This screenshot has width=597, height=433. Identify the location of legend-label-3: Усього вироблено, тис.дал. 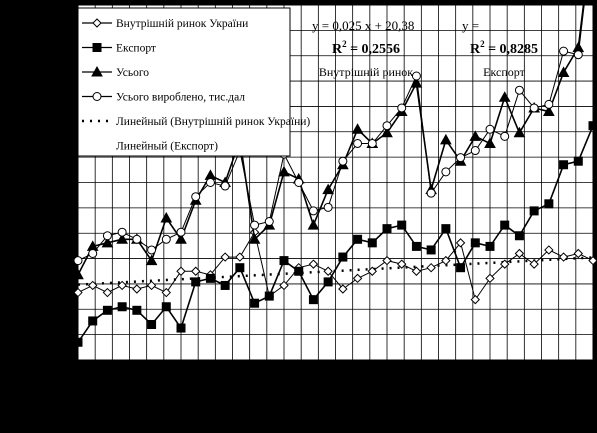
(180, 98).